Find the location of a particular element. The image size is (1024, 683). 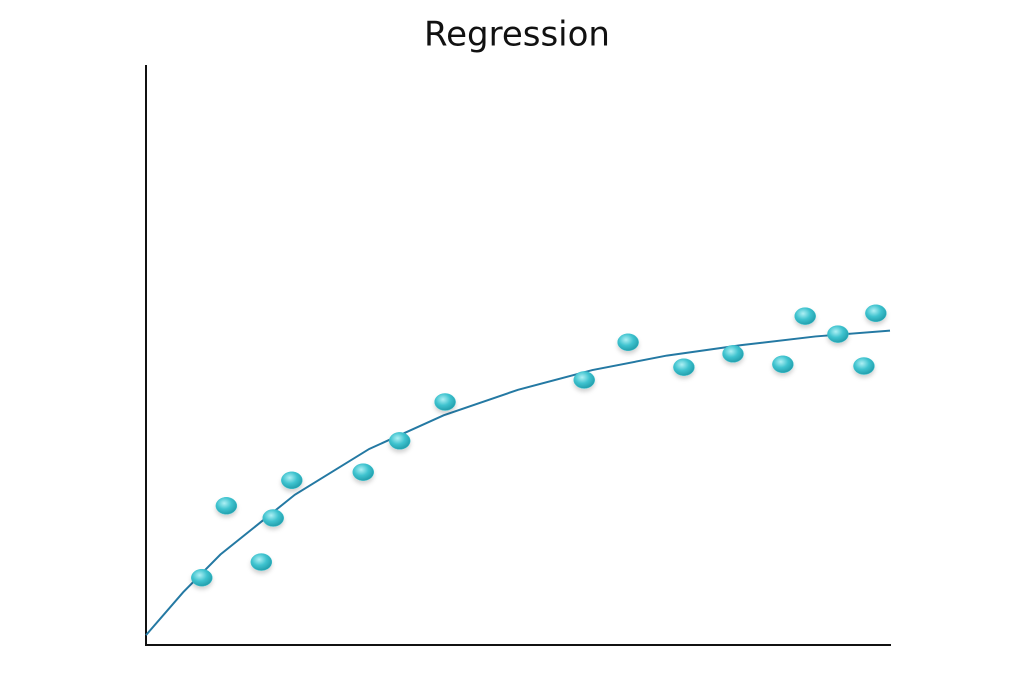

chart-title: Regression is located at coordinates (517, 35).